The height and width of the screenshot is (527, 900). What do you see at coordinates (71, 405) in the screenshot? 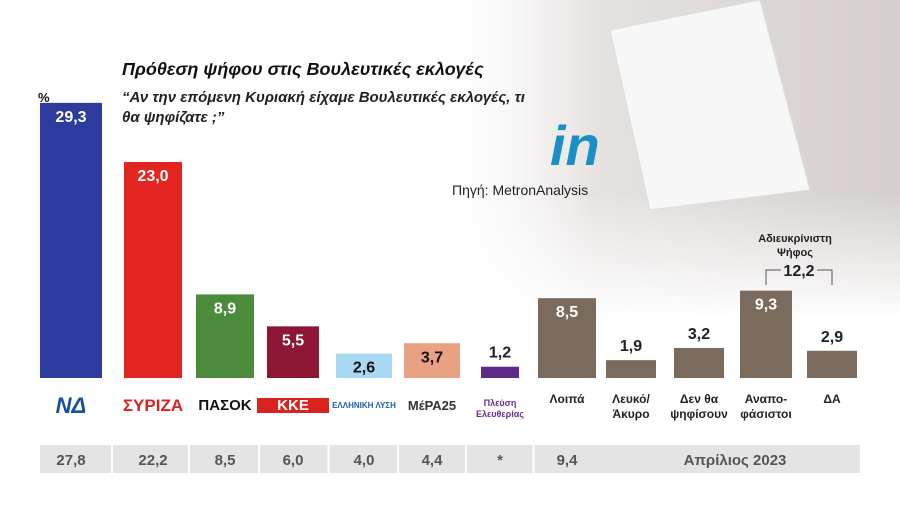
I see `party-logo: ΝΔ` at bounding box center [71, 405].